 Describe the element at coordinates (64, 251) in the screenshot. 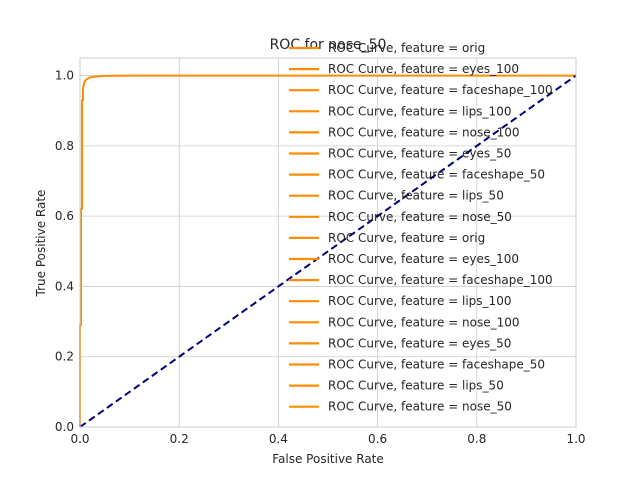

I see `y-axis-ticks: 0.0 0.2 0.4 0.6 0.8 1.0` at that location.